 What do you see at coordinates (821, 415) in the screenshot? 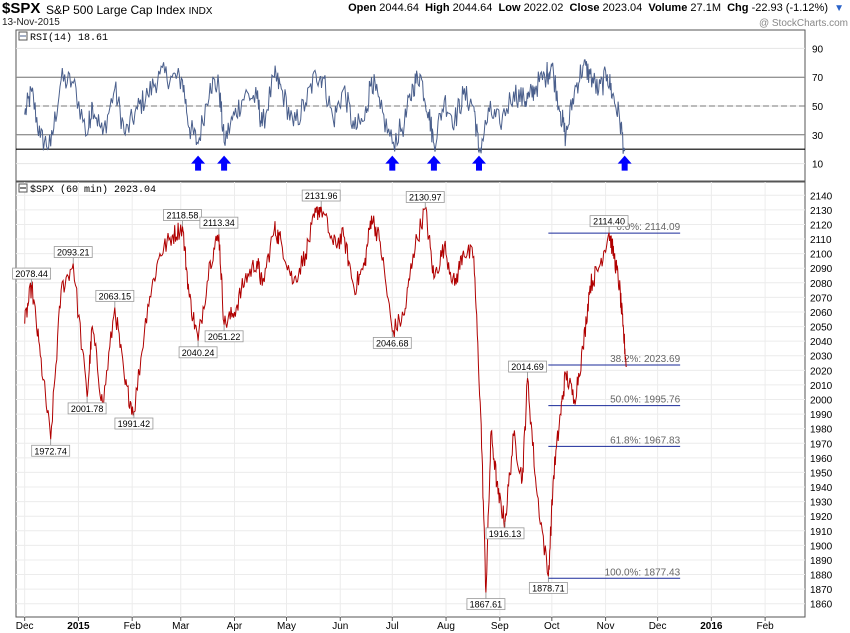
I see `price-tick-label: 1990` at bounding box center [821, 415].